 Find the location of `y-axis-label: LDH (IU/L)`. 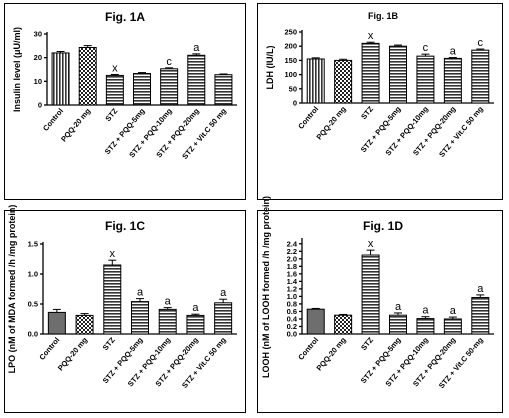

y-axis-label: LDH (IU/L) is located at coordinates (270, 68).